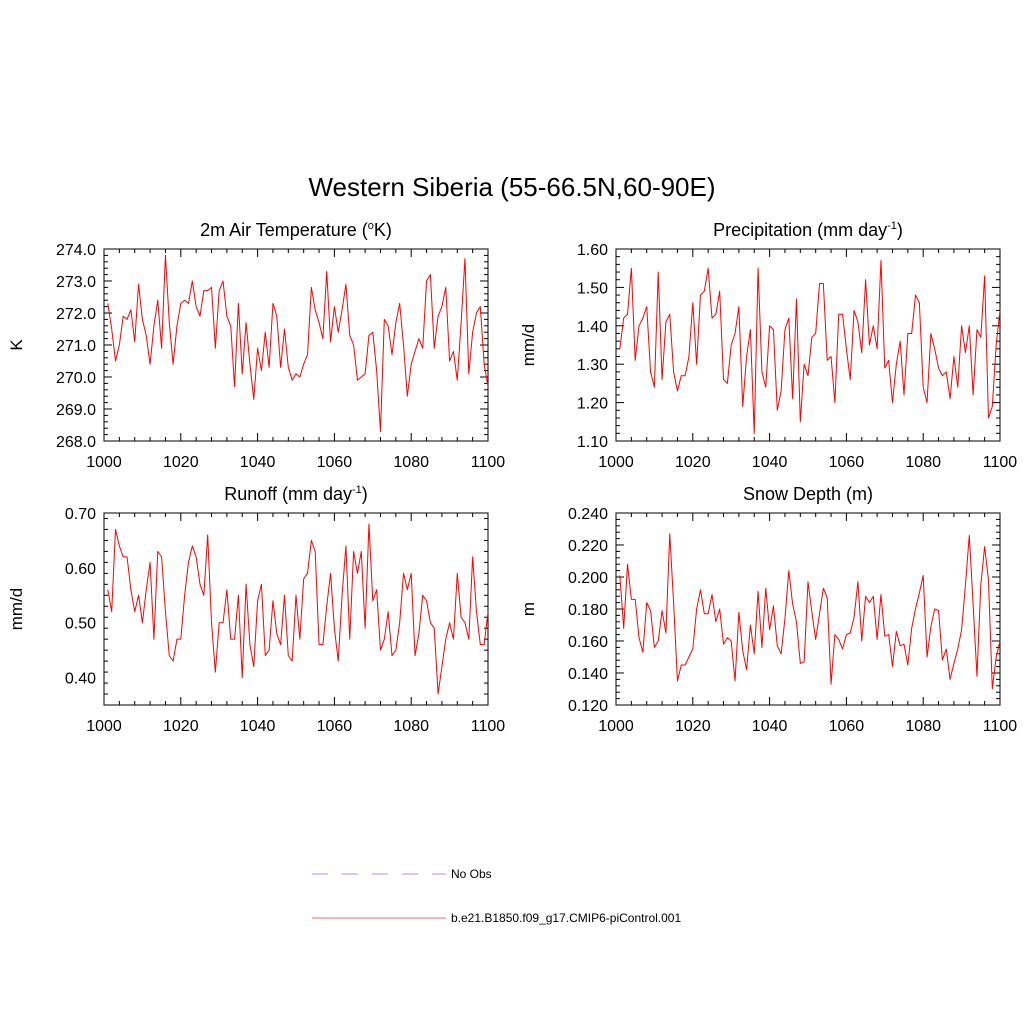 The width and height of the screenshot is (1024, 1029). I want to click on panel-title: 2m Air Temperature (oK), so click(296, 230).